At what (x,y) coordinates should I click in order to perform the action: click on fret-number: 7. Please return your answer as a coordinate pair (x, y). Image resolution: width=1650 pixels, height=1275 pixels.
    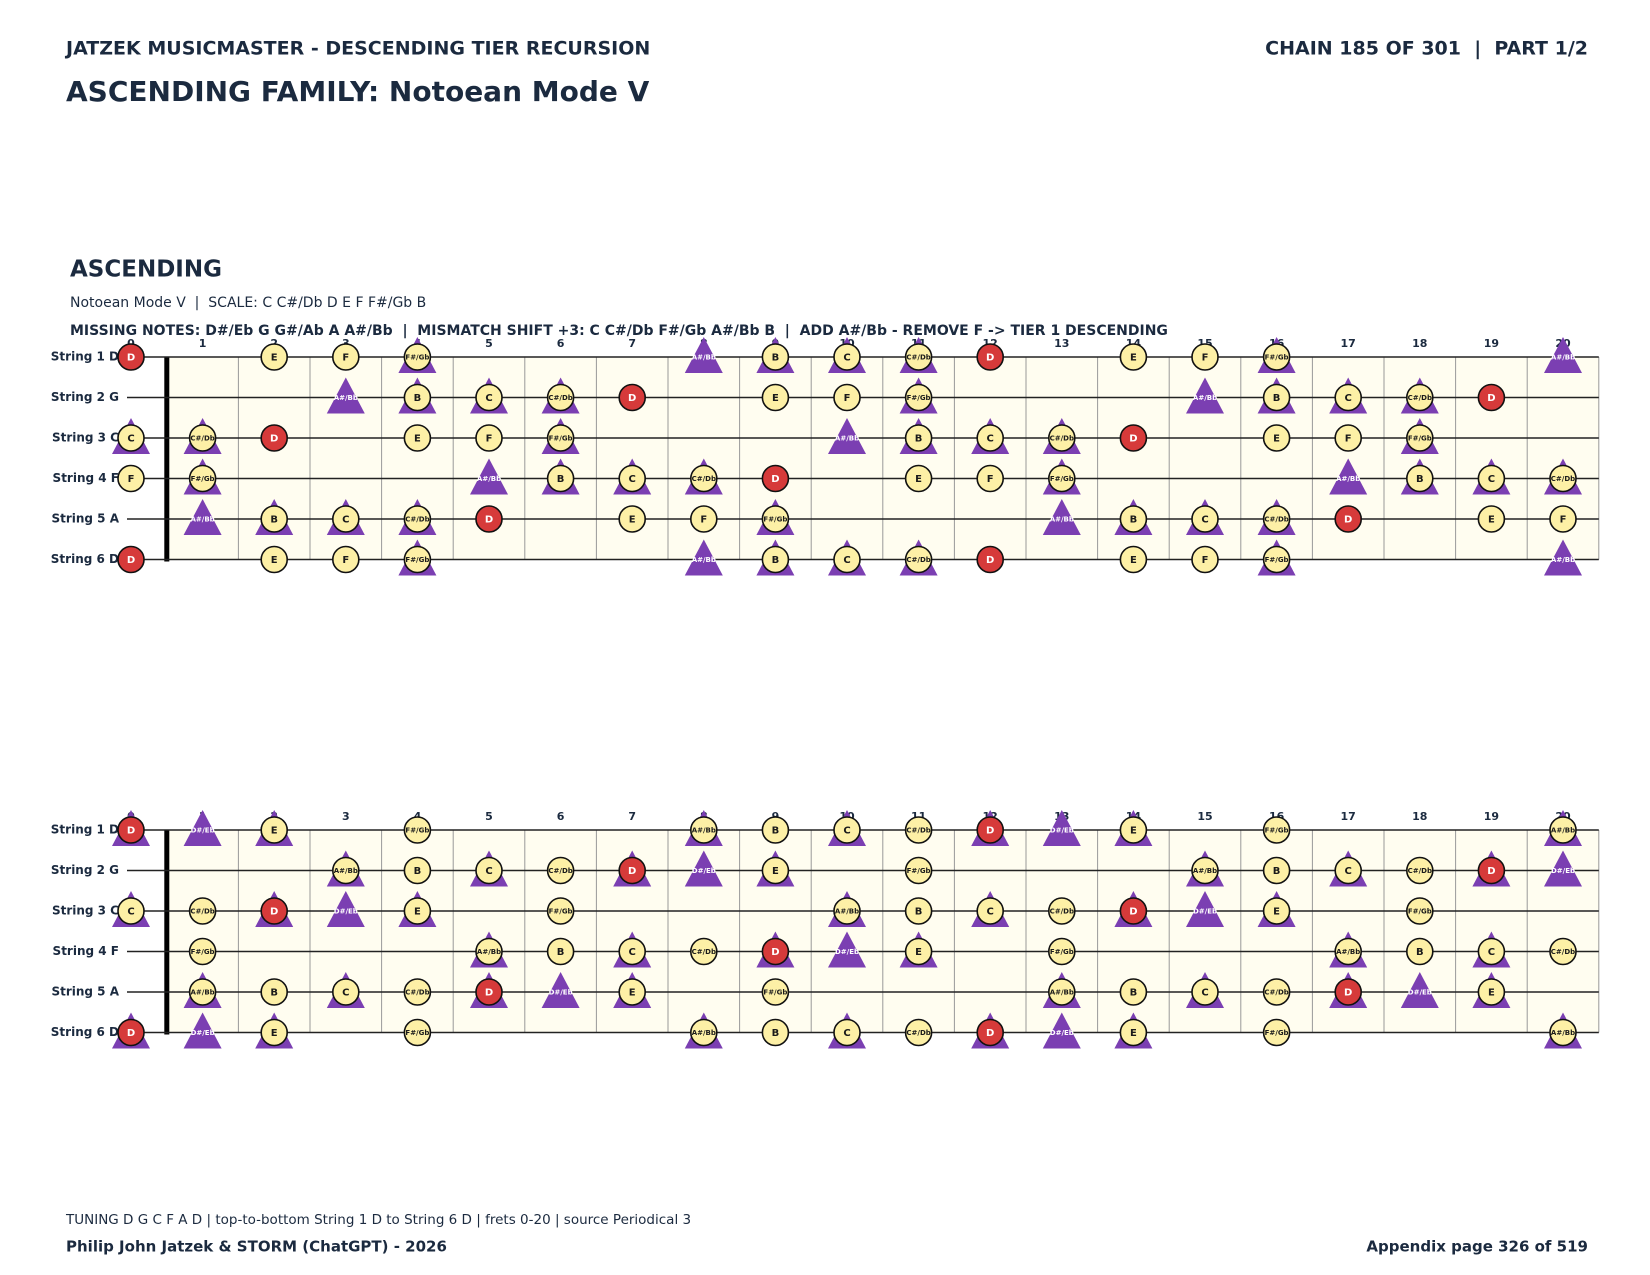
    Looking at the image, I should click on (632, 343).